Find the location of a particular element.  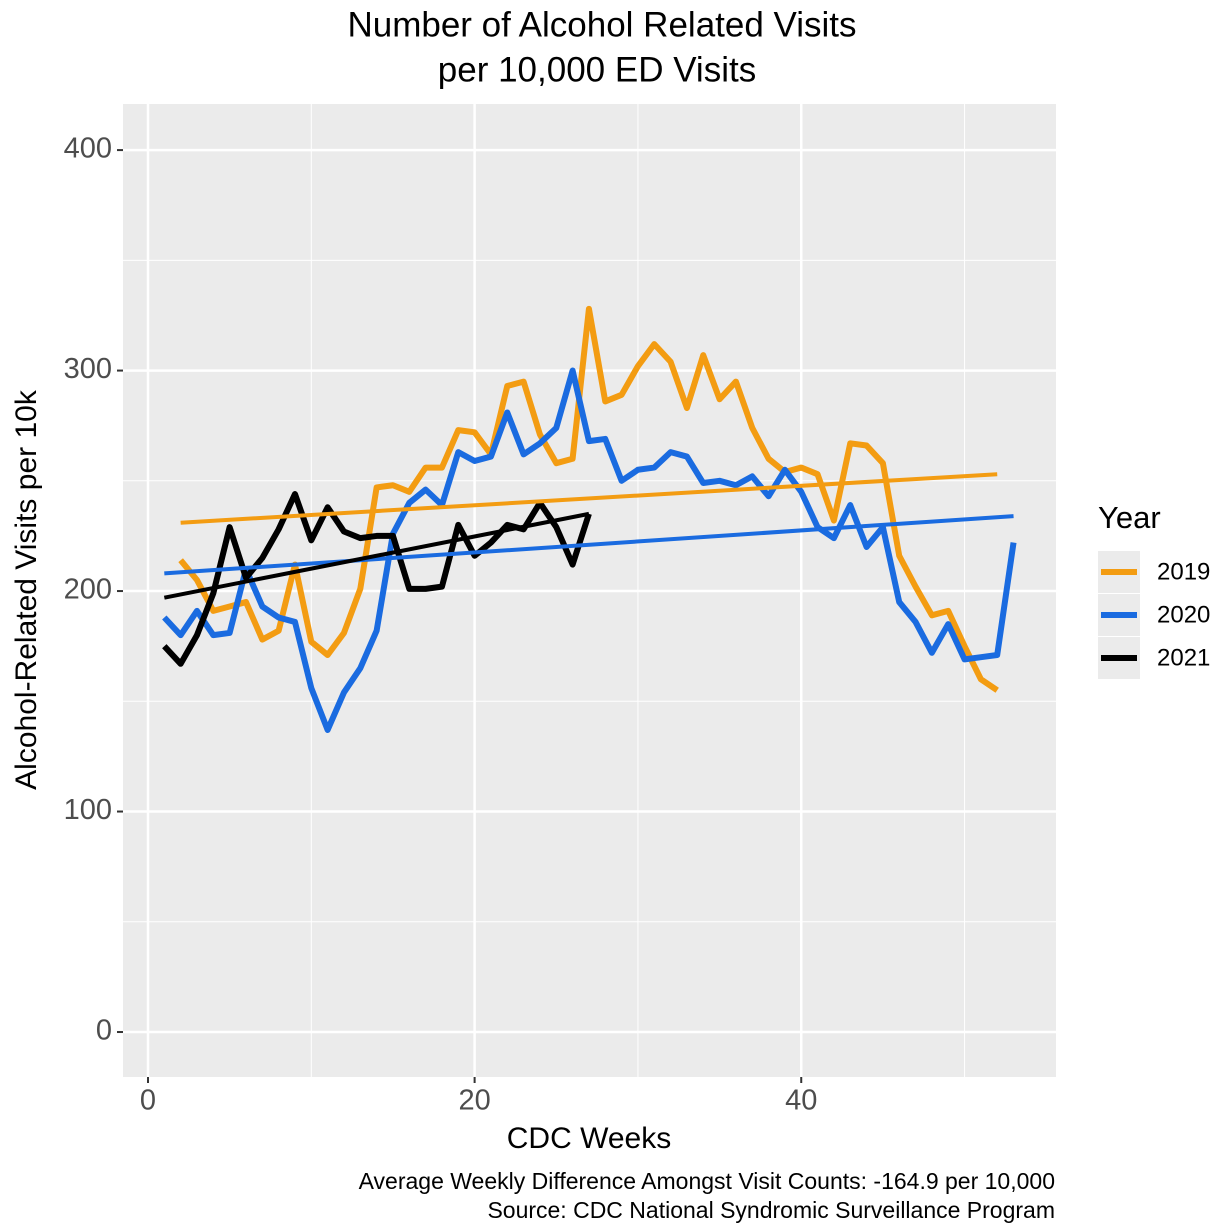

legend-title: Year is located at coordinates (1129, 517).